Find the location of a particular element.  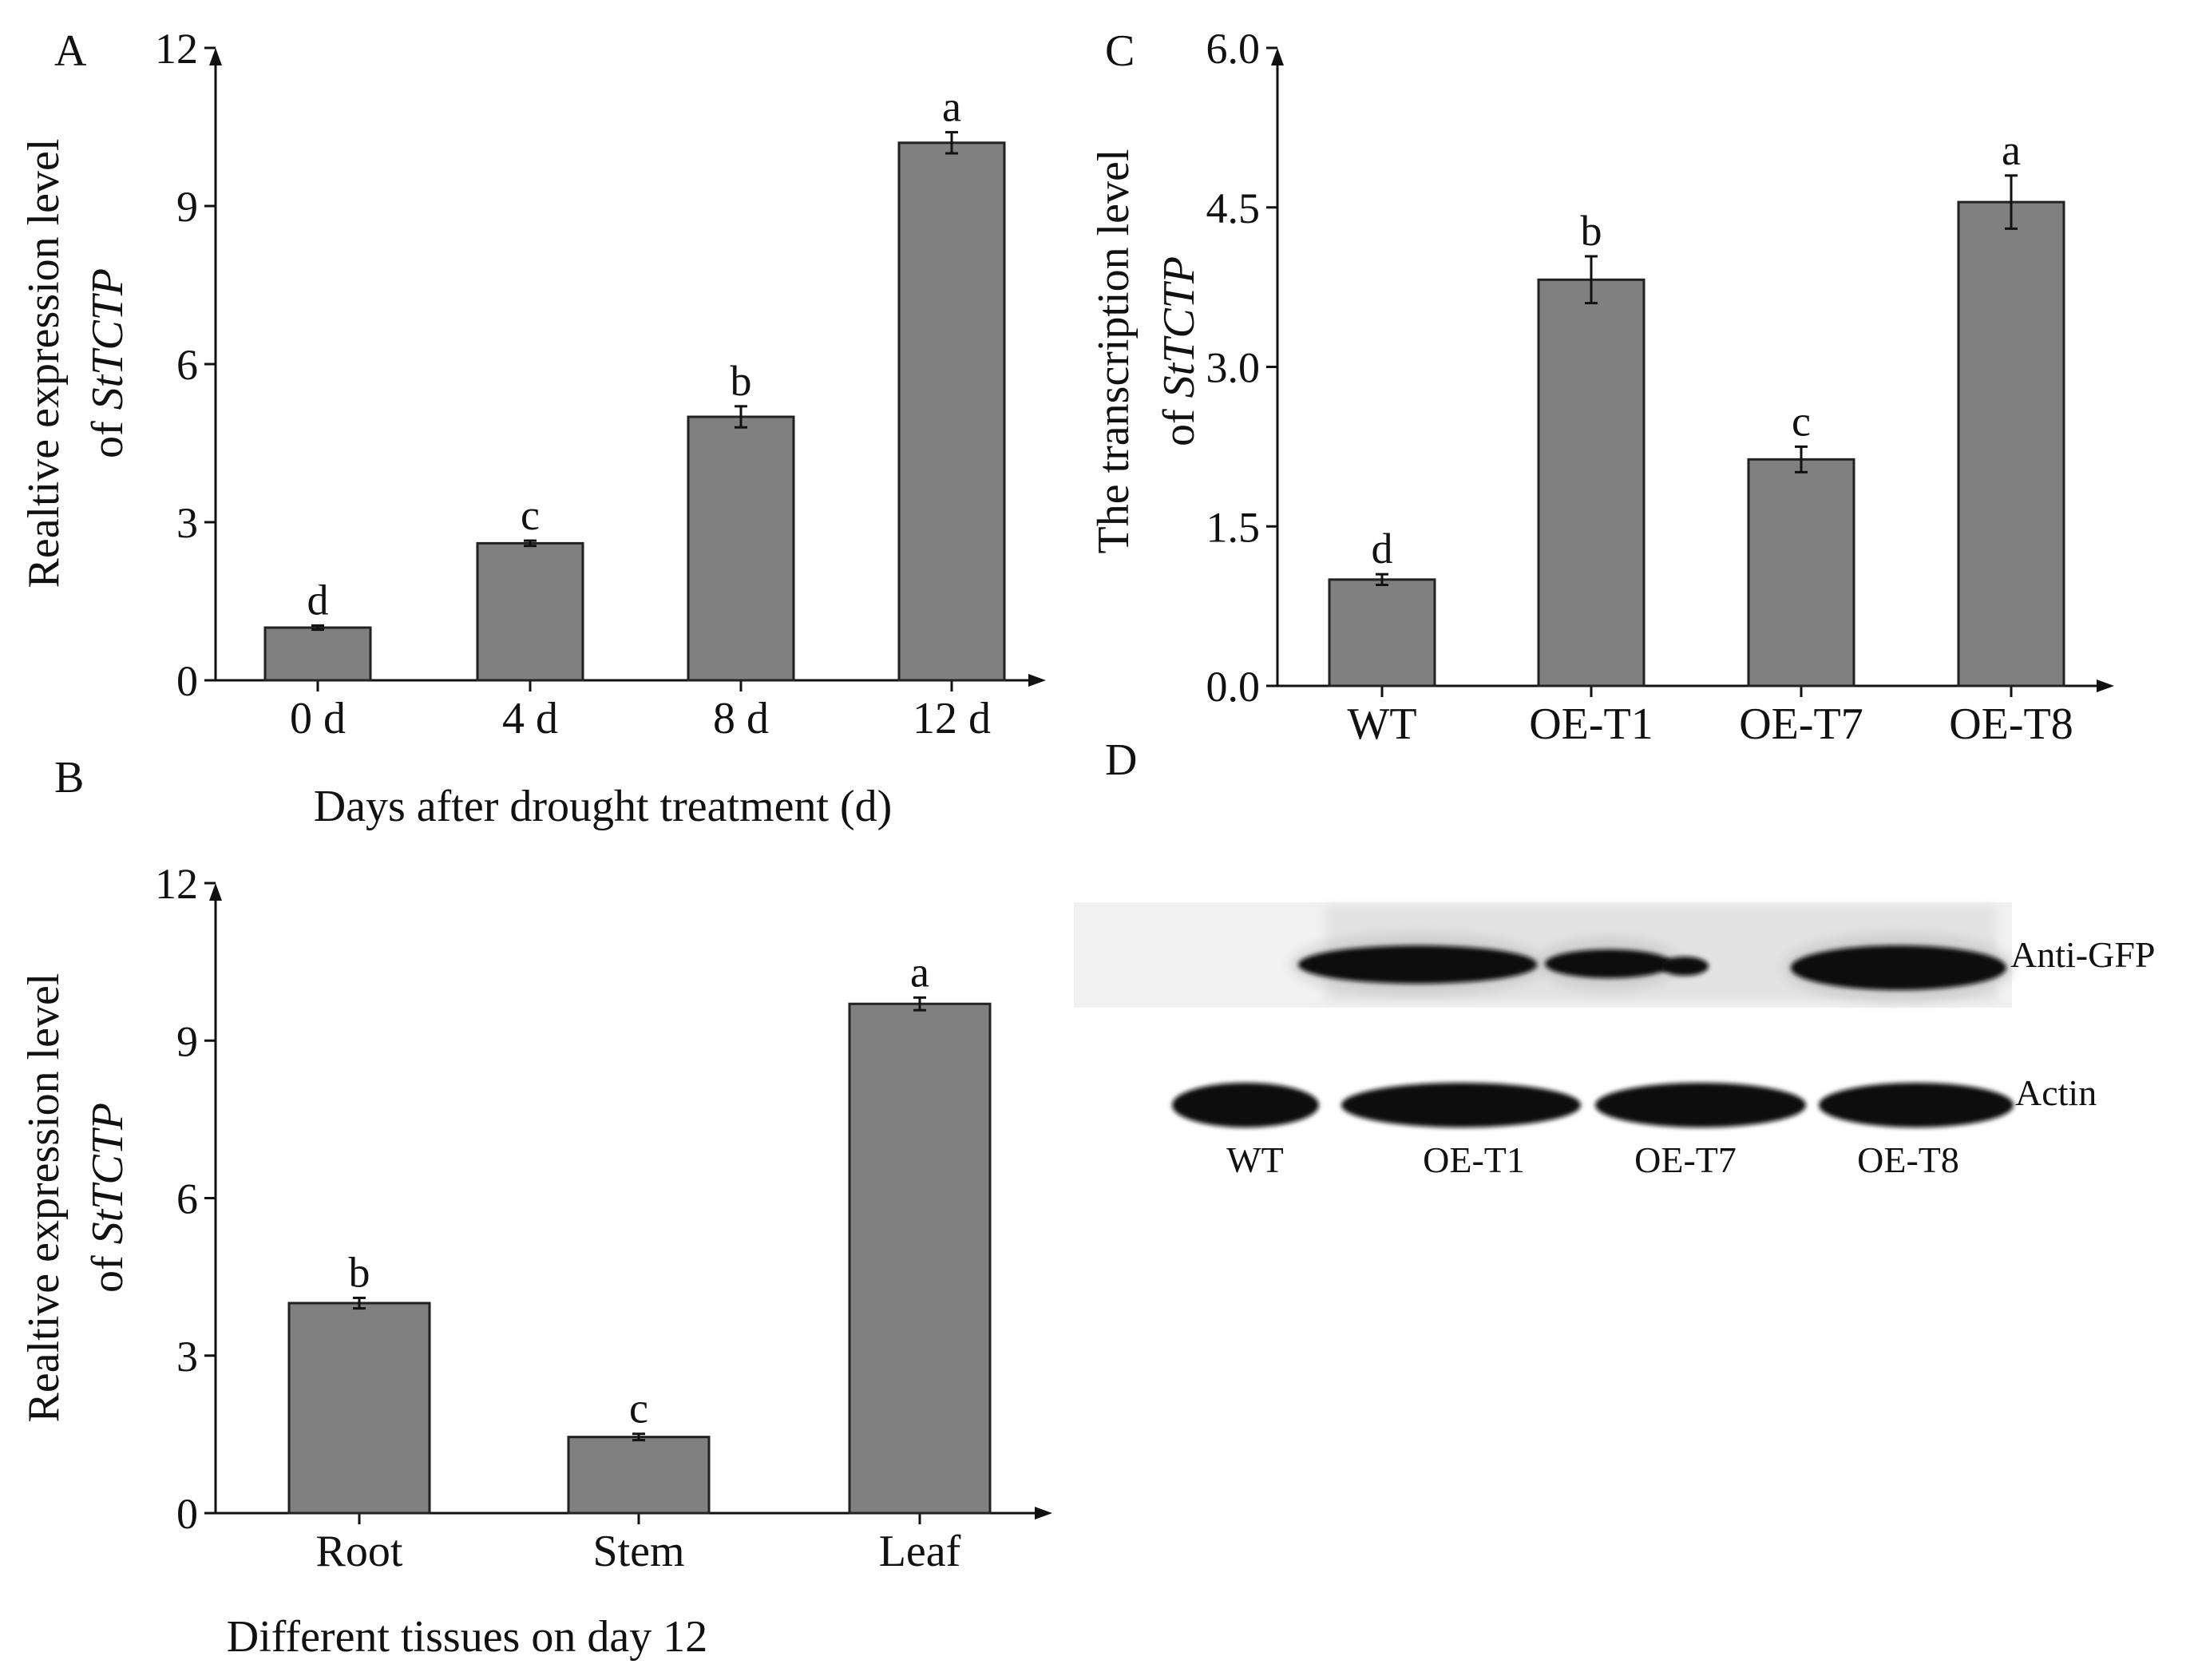

panel-letter-a: A is located at coordinates (70, 51).